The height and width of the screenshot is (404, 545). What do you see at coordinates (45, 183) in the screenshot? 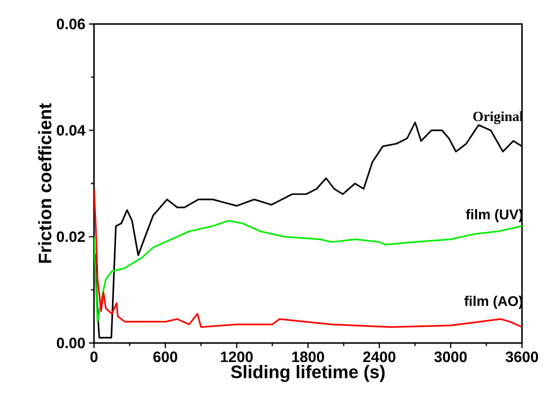
I see `y-axis-title: Friction coefficient` at bounding box center [45, 183].